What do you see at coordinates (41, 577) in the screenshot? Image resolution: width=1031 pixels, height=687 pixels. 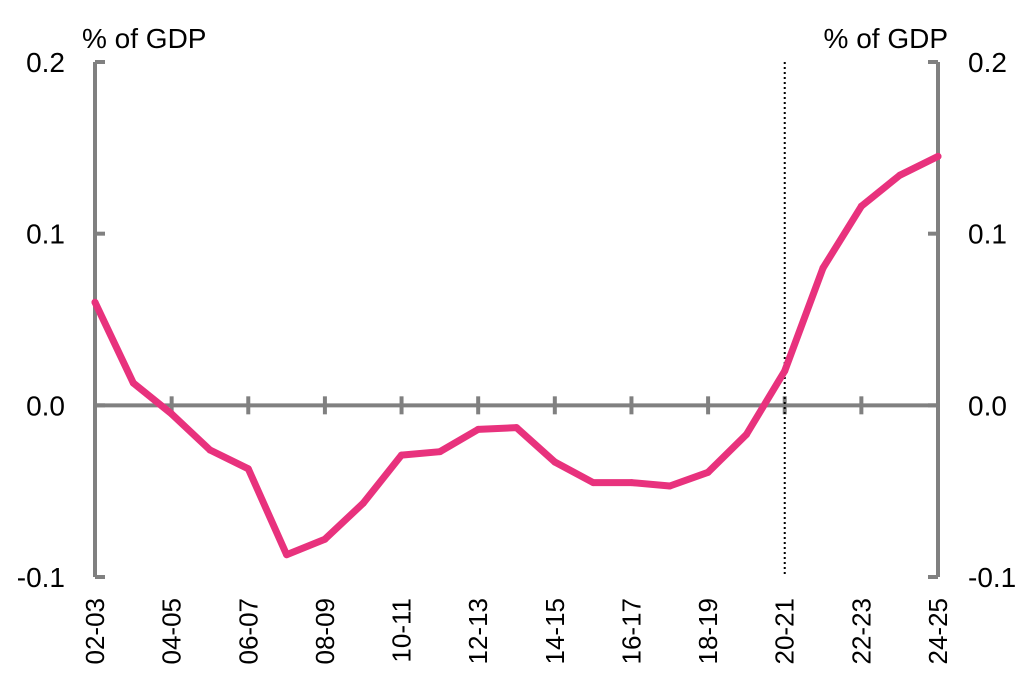 I see `y-tick-label-left: -0.1` at bounding box center [41, 577].